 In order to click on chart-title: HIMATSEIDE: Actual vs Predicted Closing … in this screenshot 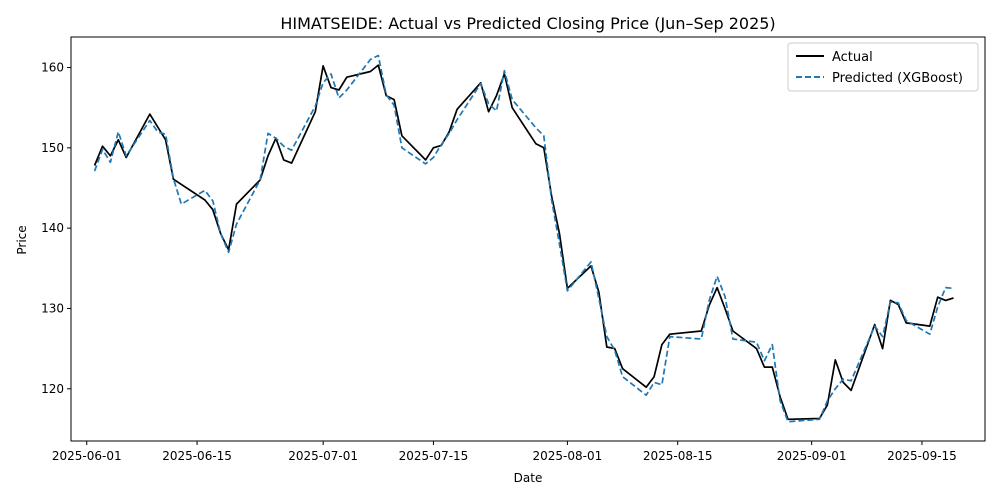, I will do `click(527, 23)`.